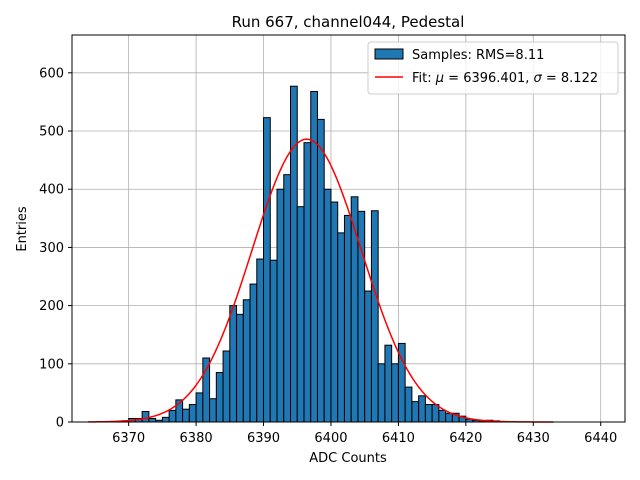 This screenshot has width=640, height=480. I want to click on x-tick-label: 6440, so click(600, 438).